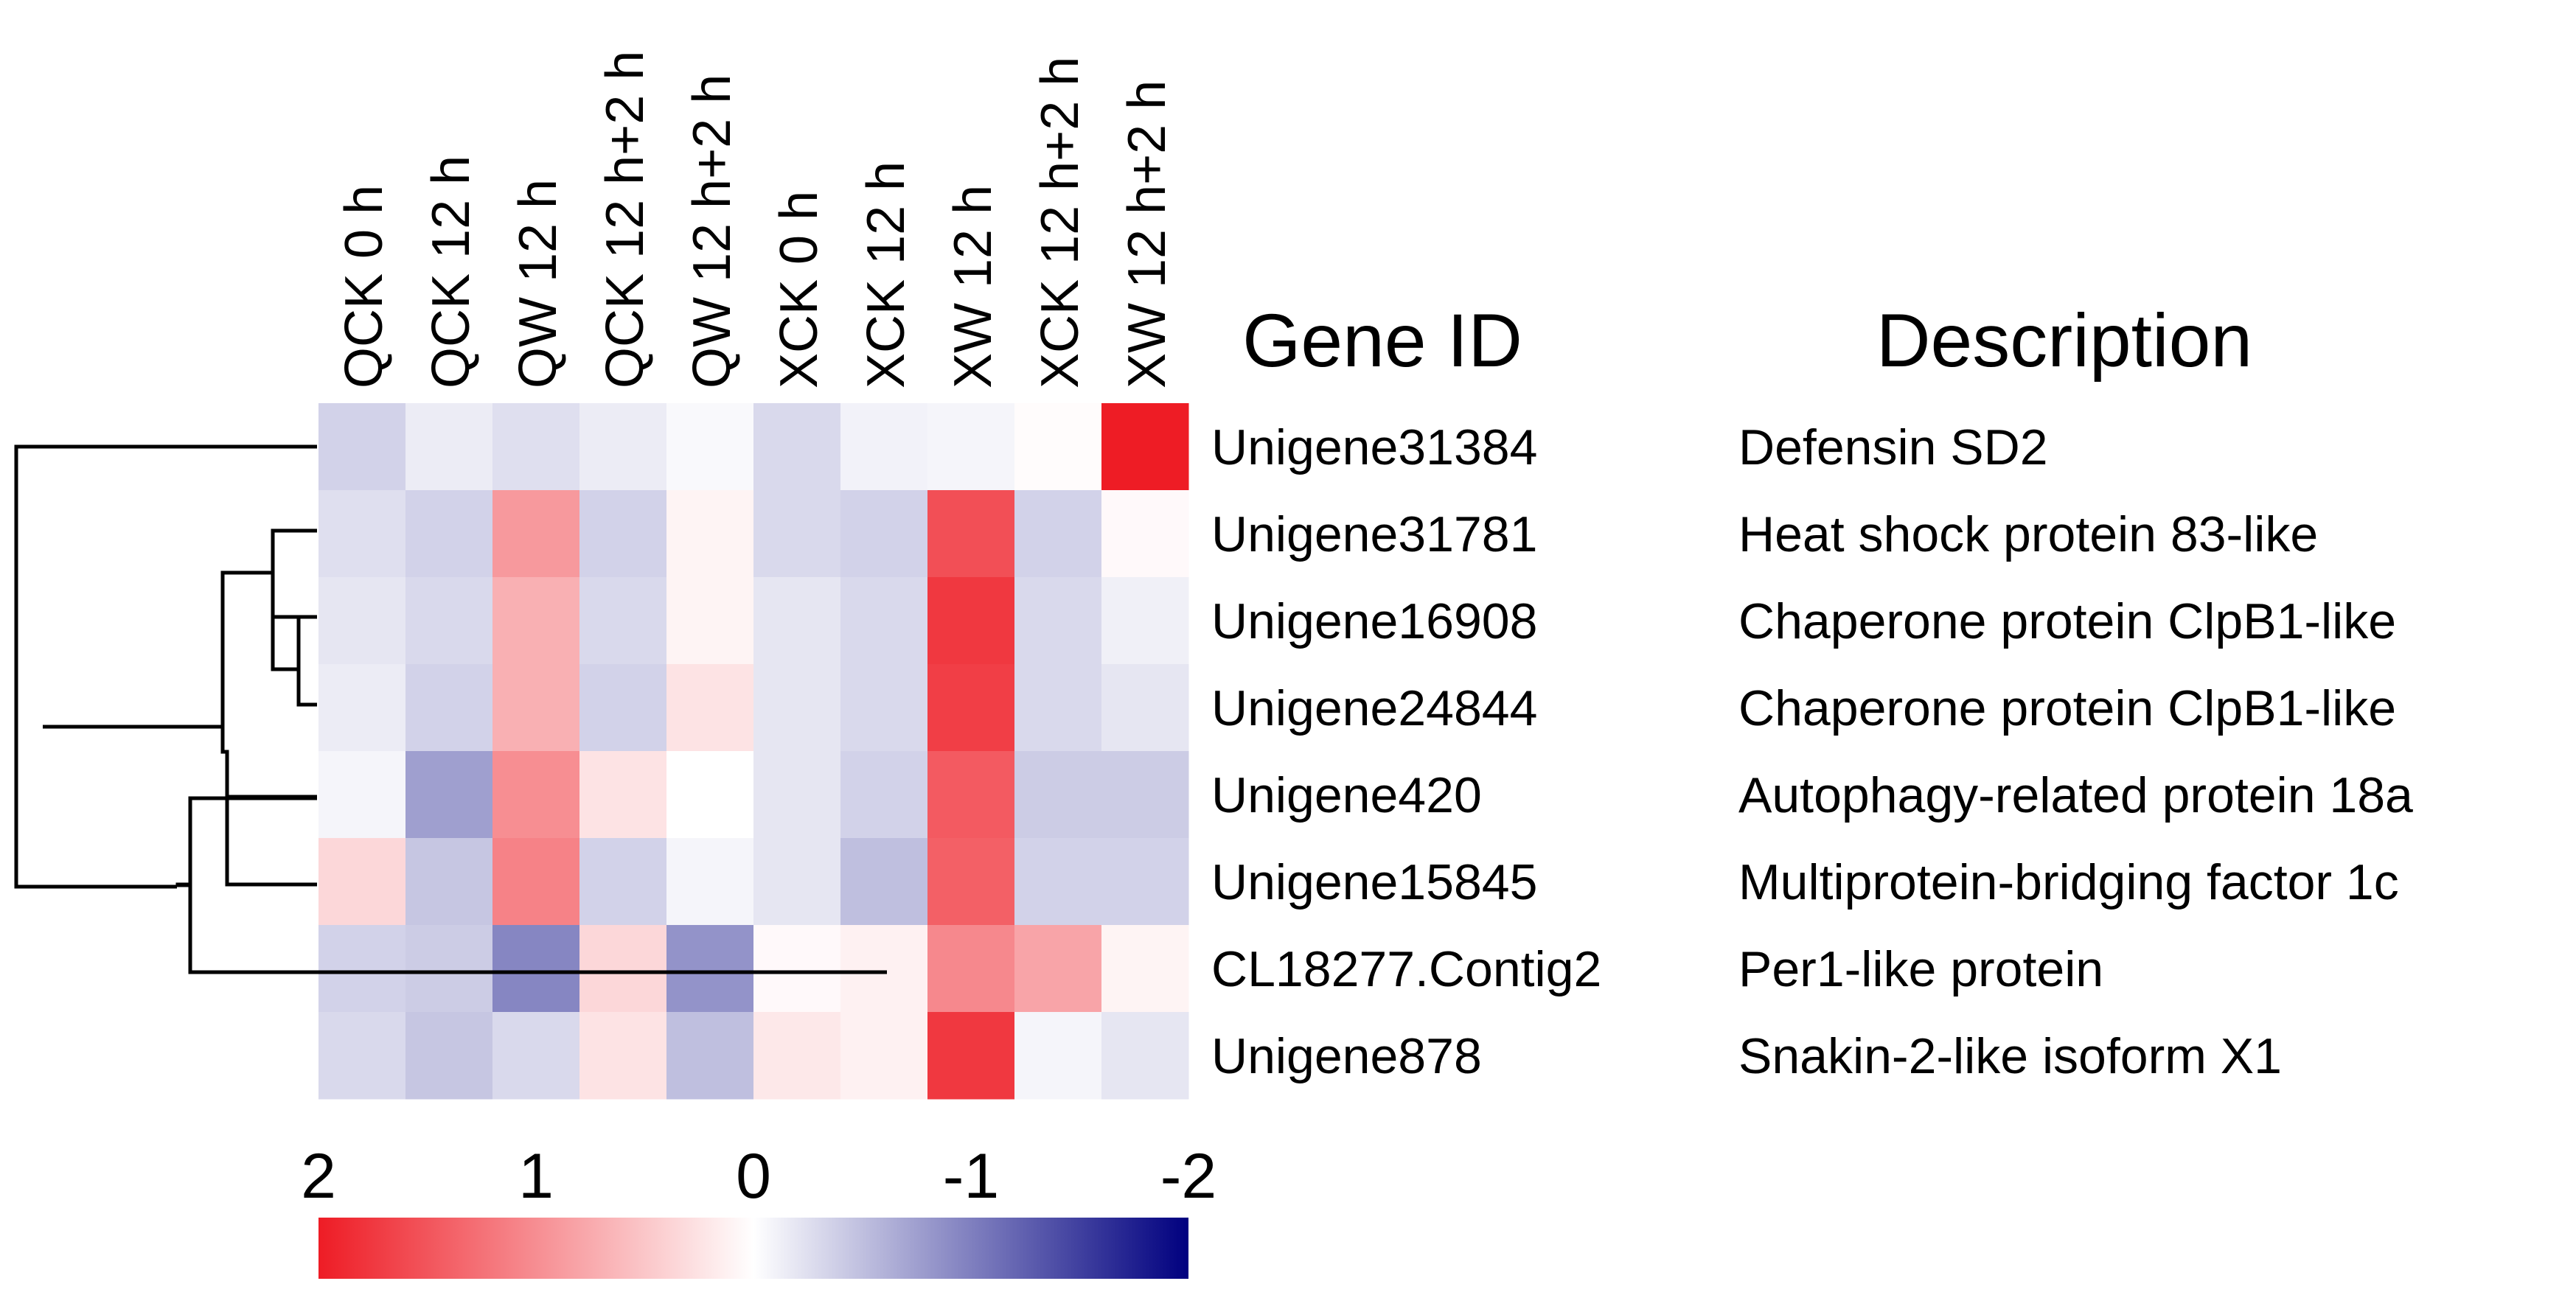  What do you see at coordinates (1374, 882) in the screenshot?
I see `gene-id-label: Unigene15845` at bounding box center [1374, 882].